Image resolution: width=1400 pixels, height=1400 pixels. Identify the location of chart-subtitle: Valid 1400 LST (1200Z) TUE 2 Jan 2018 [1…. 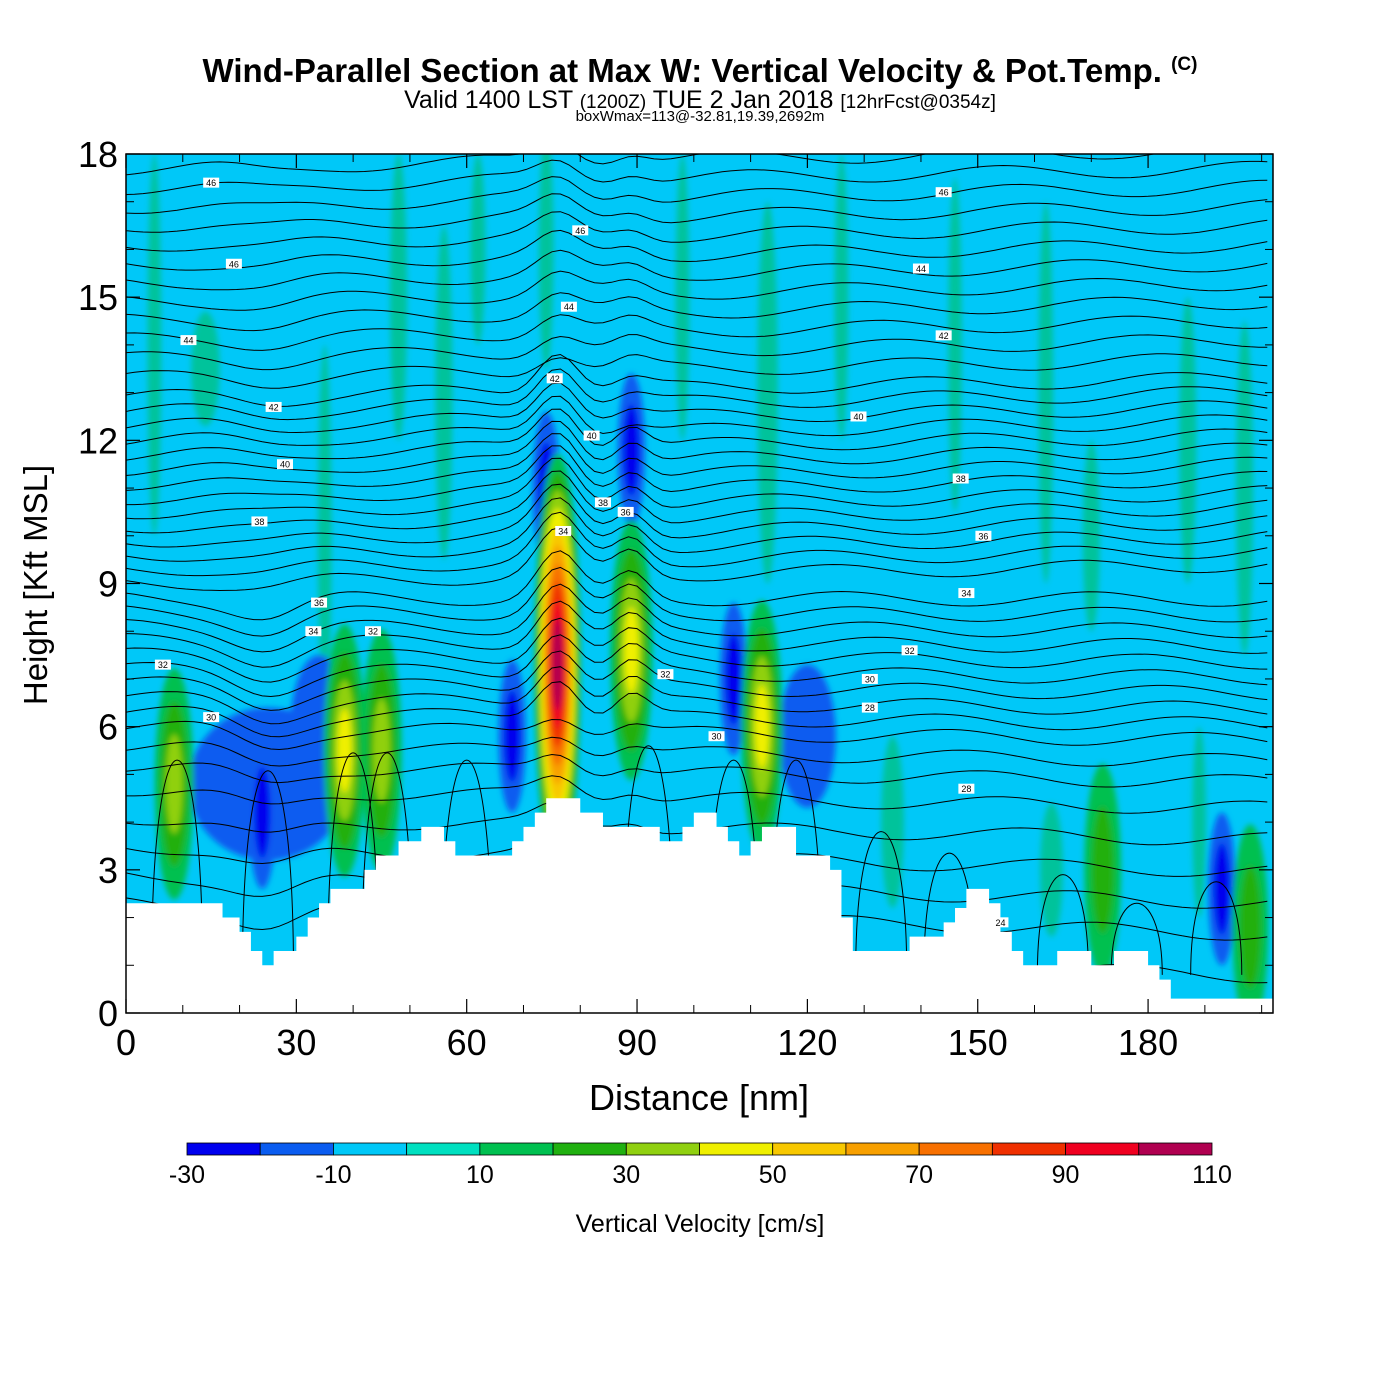
(700, 100).